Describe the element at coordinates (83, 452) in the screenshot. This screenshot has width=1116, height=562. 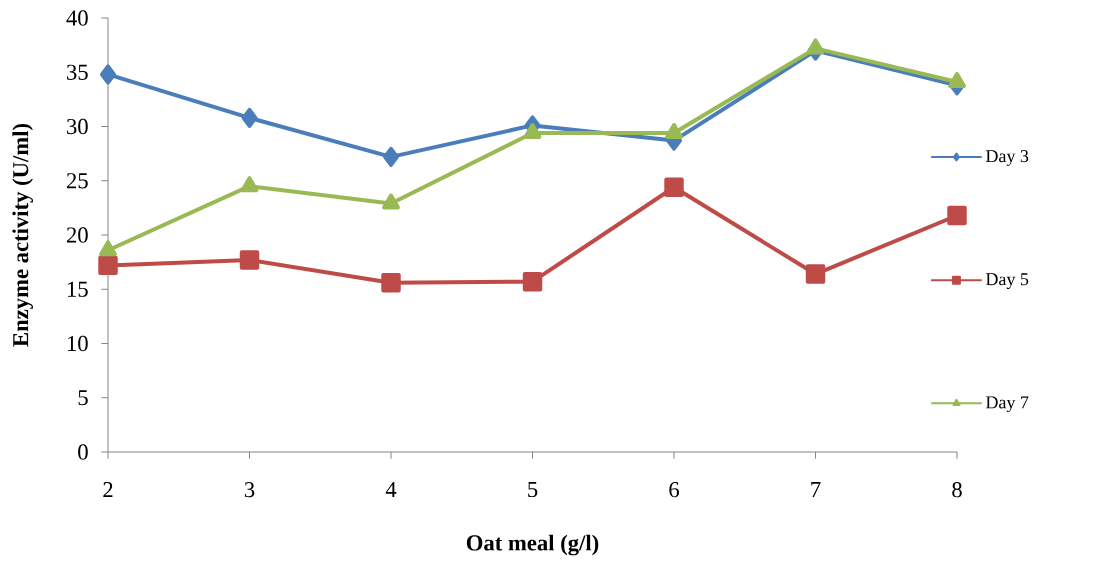
I see `y-tick-label: 0` at that location.